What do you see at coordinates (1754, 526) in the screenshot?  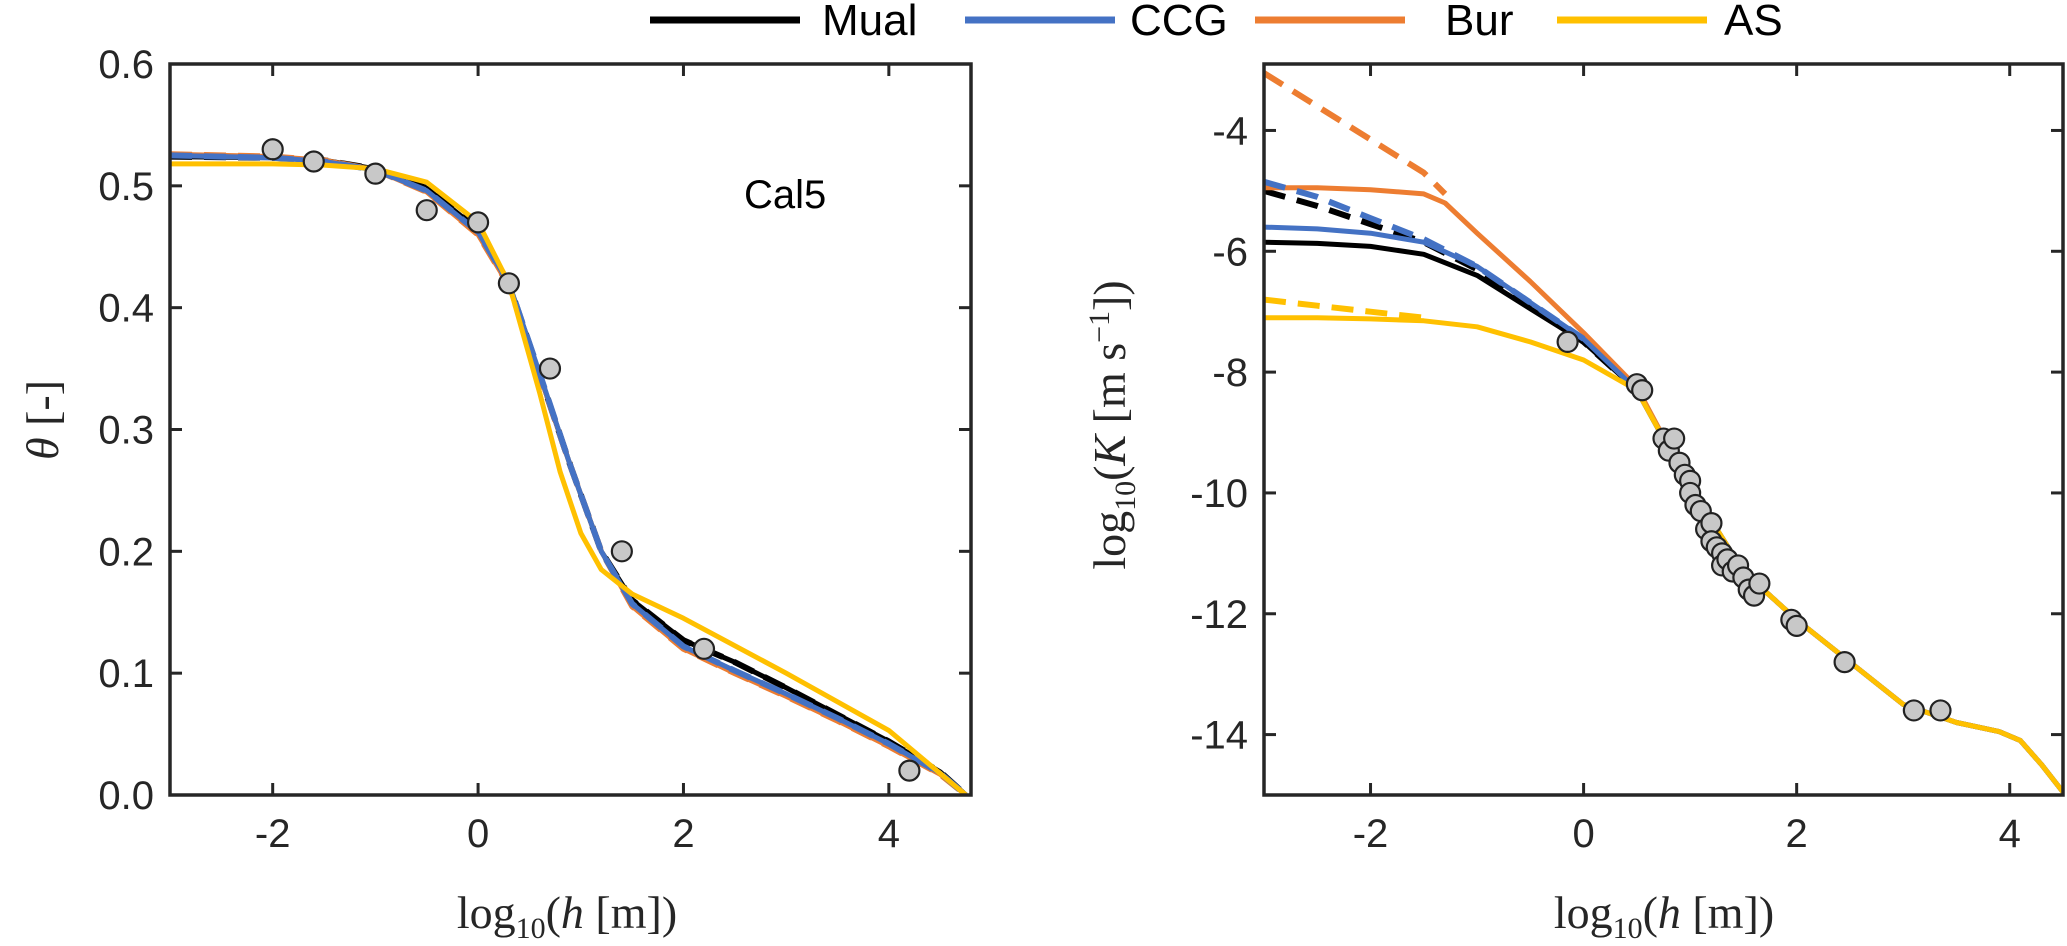 I see `observation-points` at bounding box center [1754, 526].